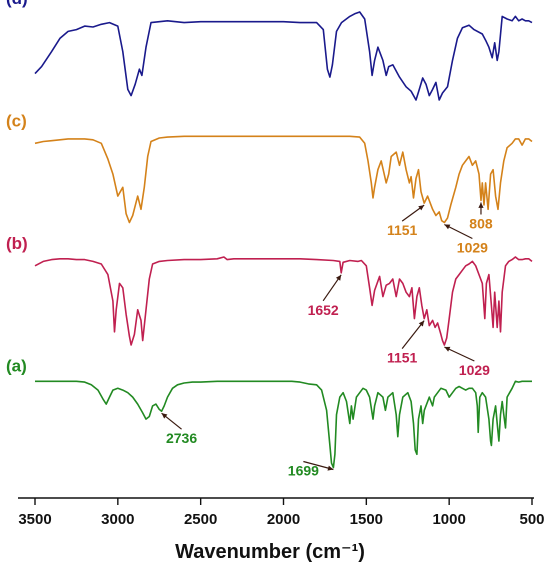 The width and height of the screenshot is (550, 571). Describe the element at coordinates (283, 424) in the screenshot. I see `series-line-a` at that location.